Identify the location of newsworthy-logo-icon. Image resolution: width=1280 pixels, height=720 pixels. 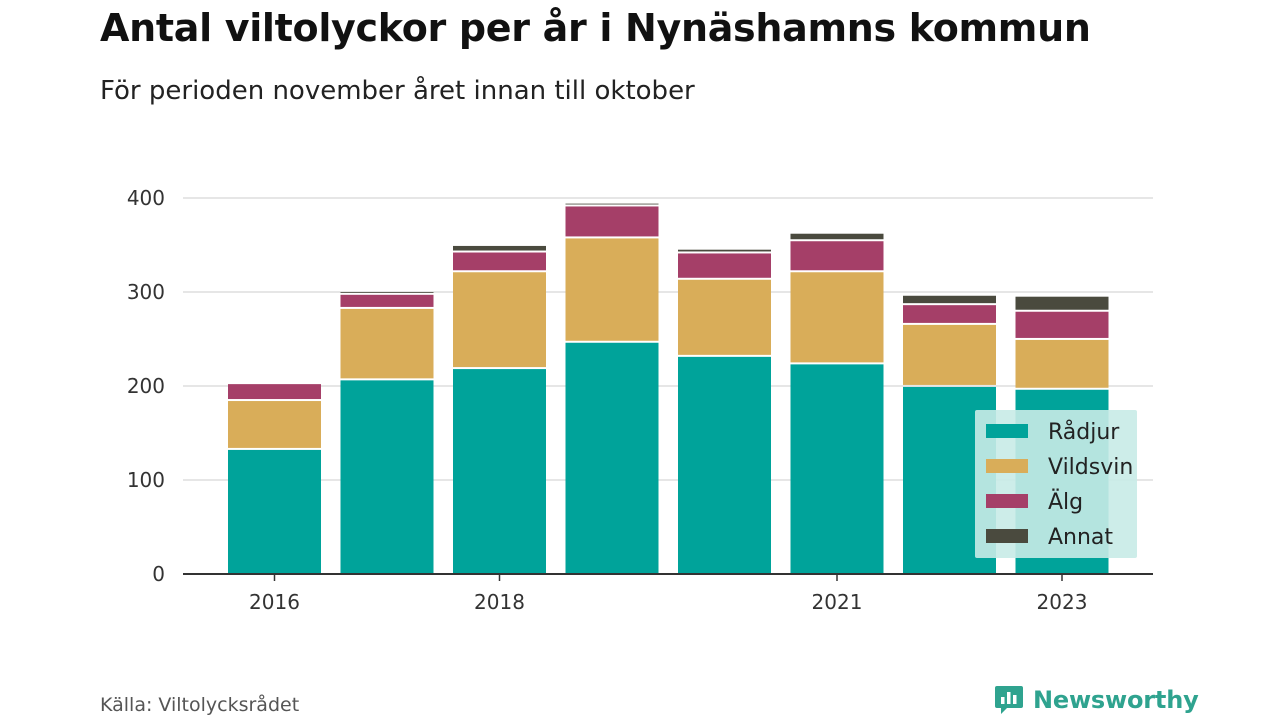
(1009, 700).